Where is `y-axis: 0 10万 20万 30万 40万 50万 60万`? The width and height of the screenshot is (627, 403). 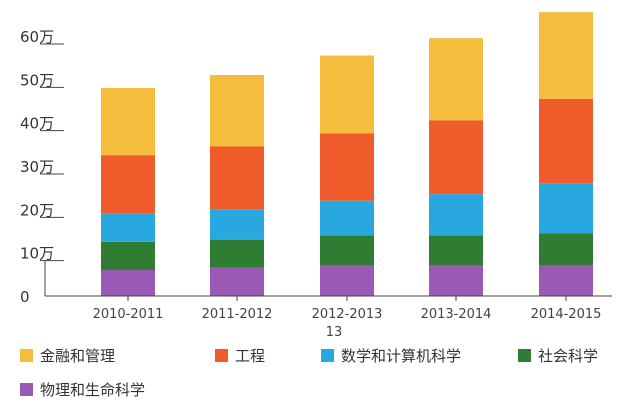
y-axis: 0 10万 20万 30万 40万 50万 60万 is located at coordinates (42, 167).